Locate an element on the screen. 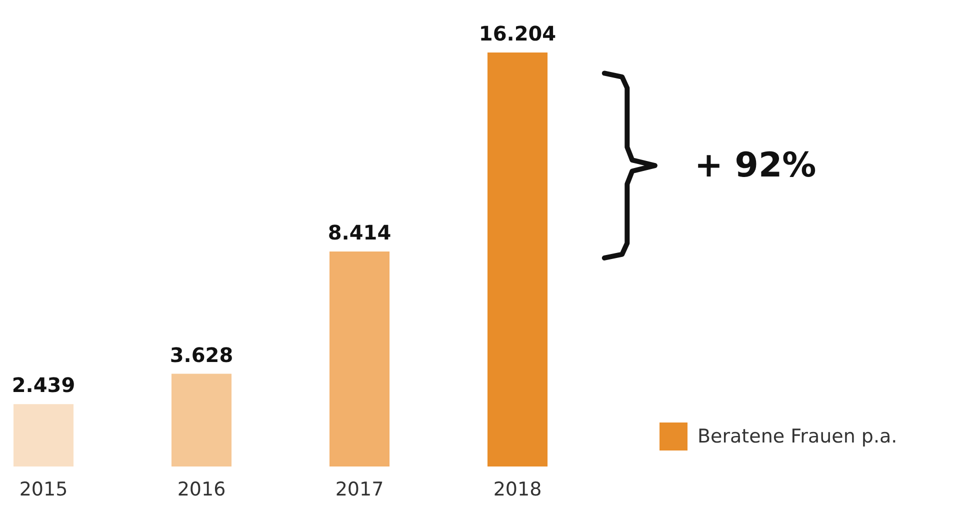  data-label: 8.414 is located at coordinates (360, 232).